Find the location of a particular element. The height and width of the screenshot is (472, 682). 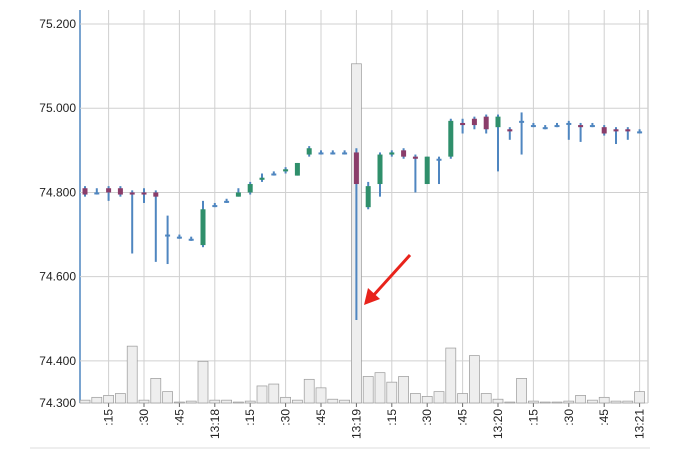

y-tick-label: 74.600 is located at coordinates (57, 277).